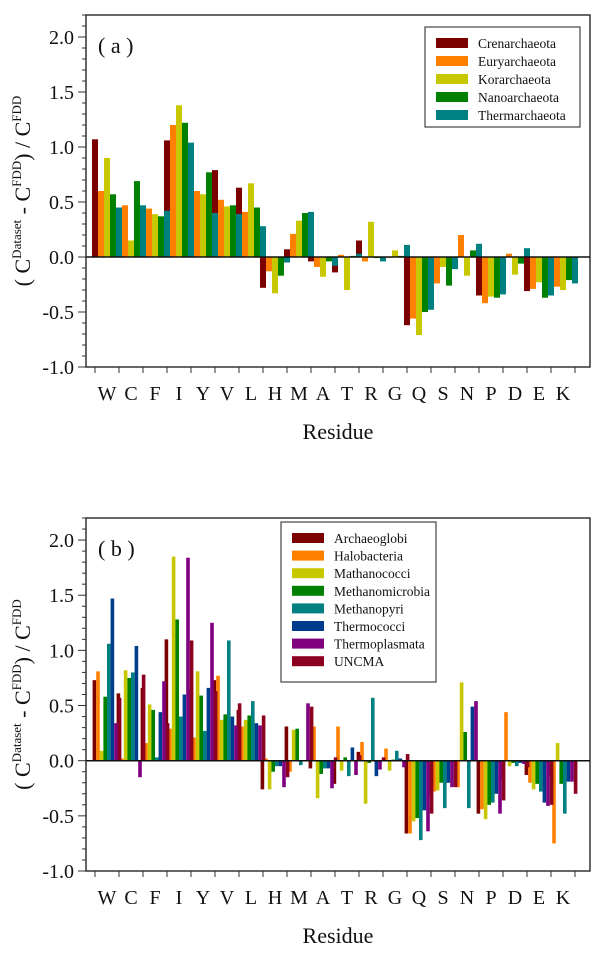 The width and height of the screenshot is (600, 954). Describe the element at coordinates (323, 898) in the screenshot. I see `x-tick-label: A` at that location.